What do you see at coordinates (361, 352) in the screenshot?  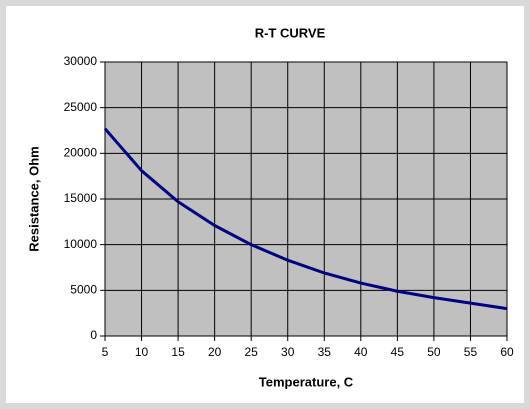 I see `x-tick-label: 40` at bounding box center [361, 352].